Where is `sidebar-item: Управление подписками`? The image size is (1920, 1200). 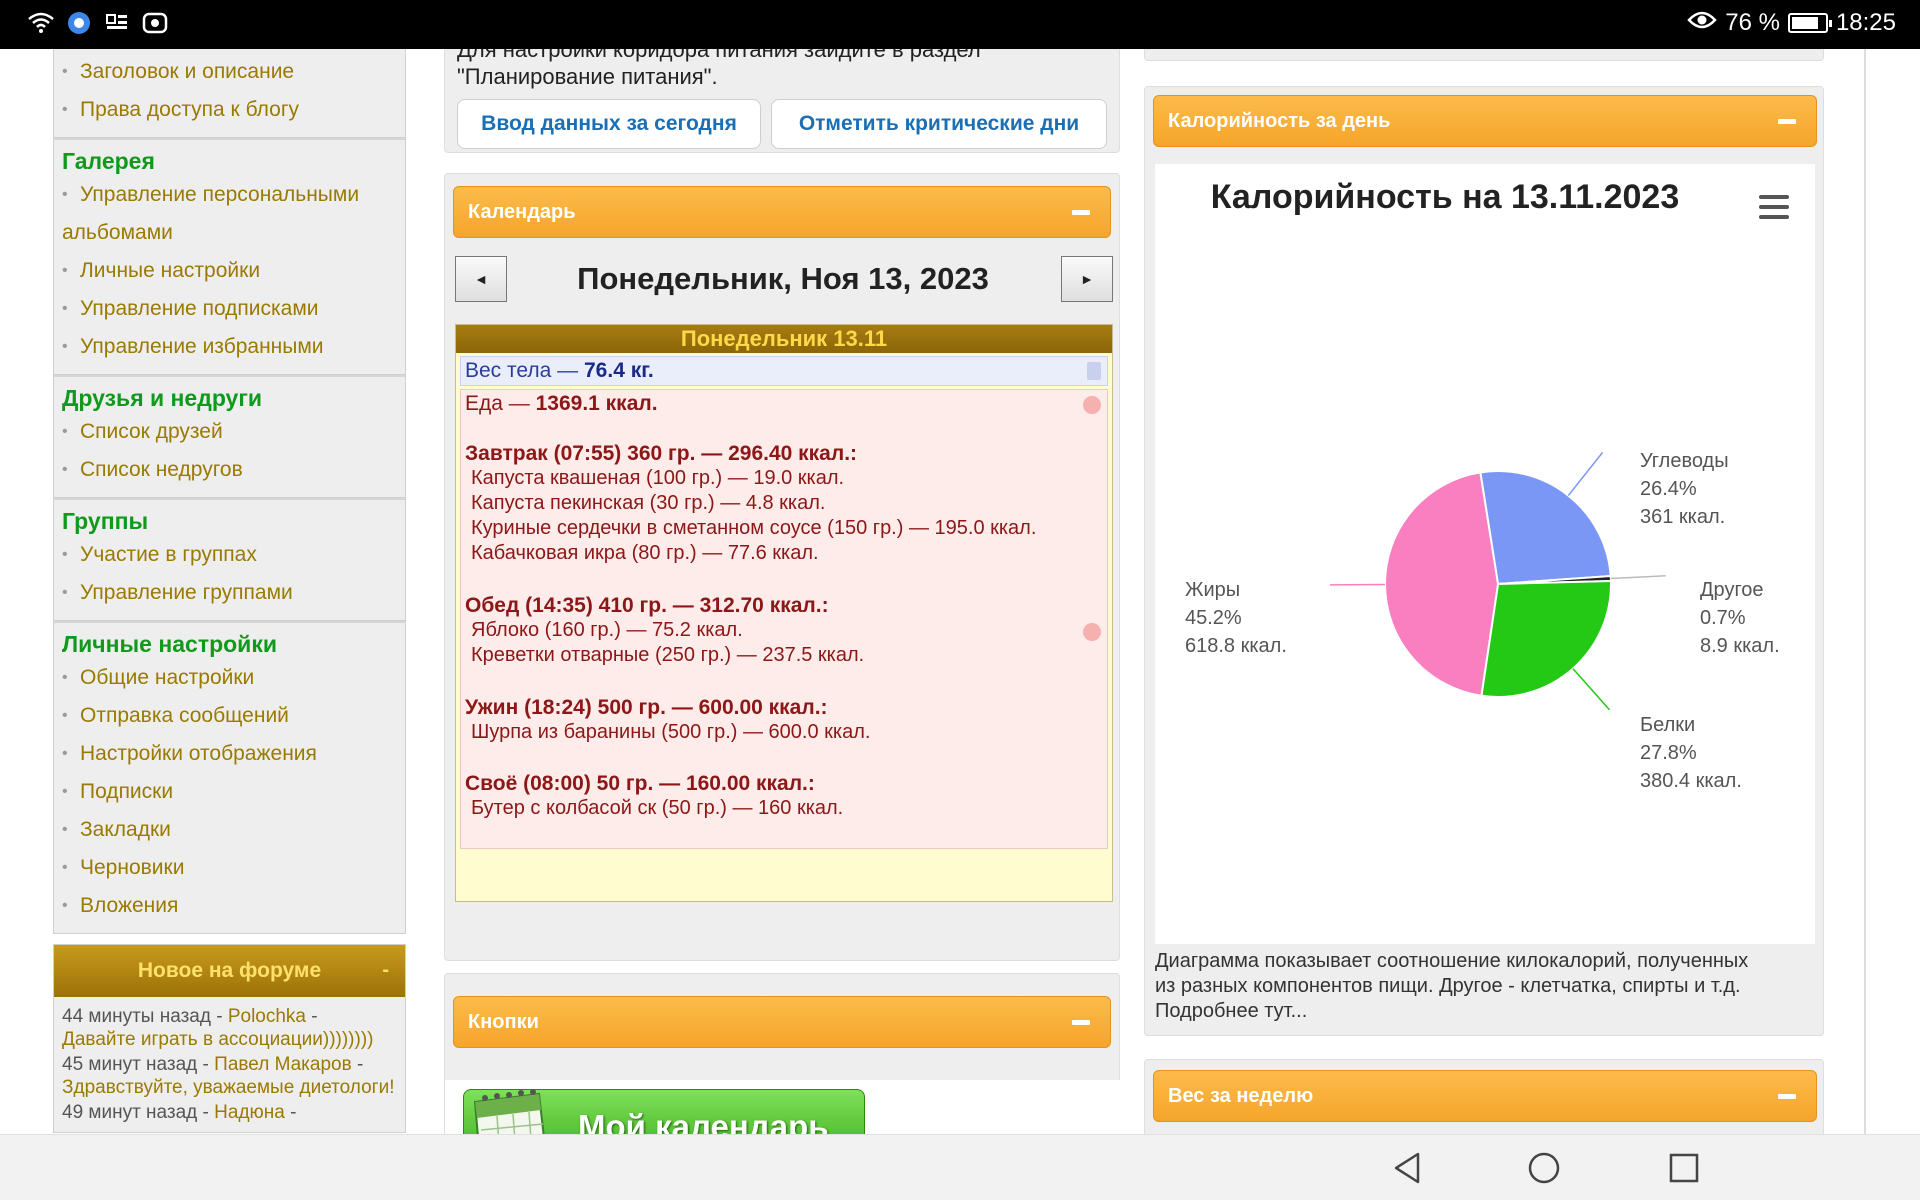
sidebar-item: Управление подписками is located at coordinates (233, 309).